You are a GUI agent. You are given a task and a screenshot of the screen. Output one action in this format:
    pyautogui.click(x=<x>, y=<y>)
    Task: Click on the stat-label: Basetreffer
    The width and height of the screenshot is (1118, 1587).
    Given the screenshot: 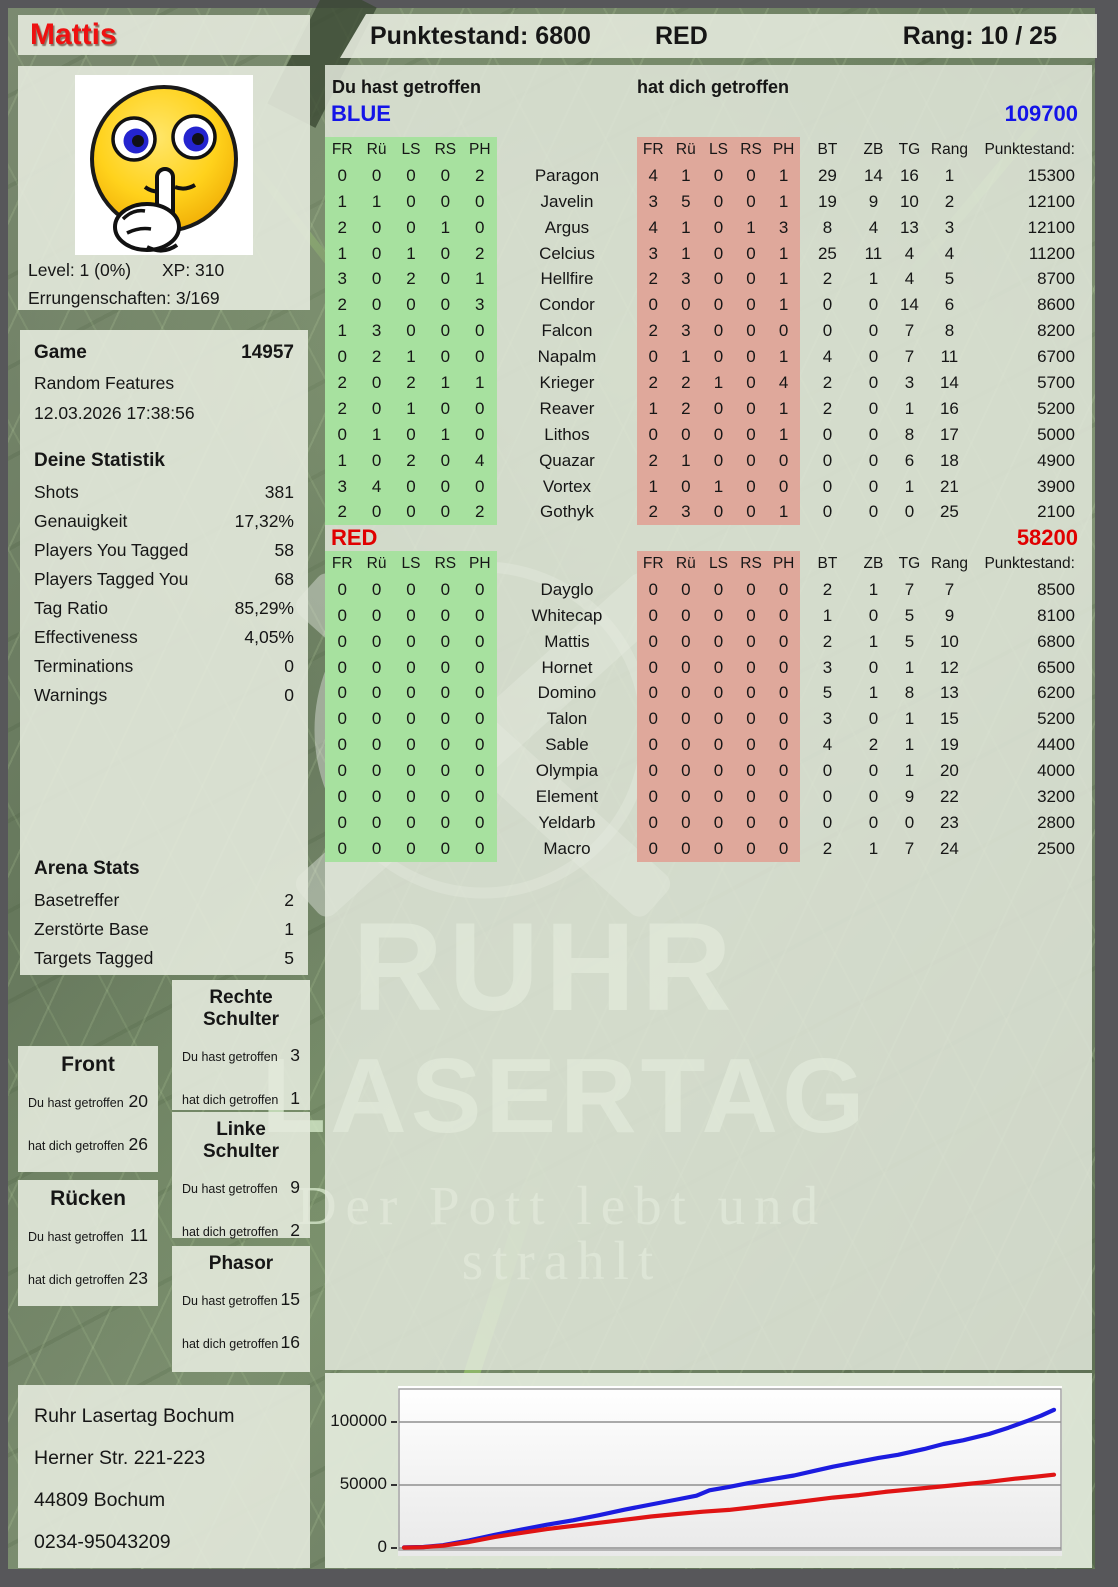 What is the action you would take?
    pyautogui.click(x=77, y=900)
    